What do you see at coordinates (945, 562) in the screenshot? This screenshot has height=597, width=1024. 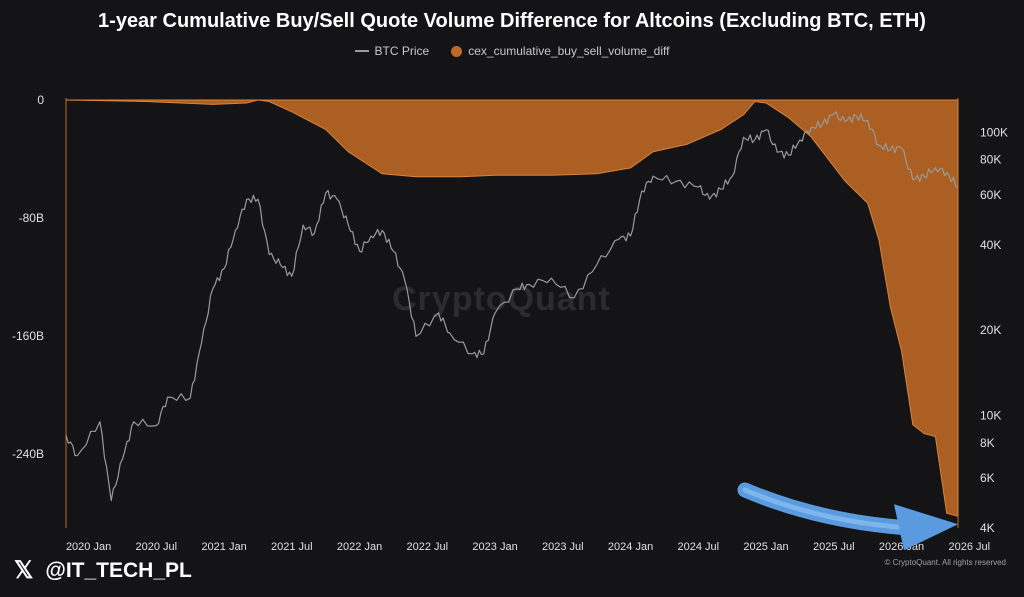 I see `copyright-text: © CryptoQuant. All rights reserved` at bounding box center [945, 562].